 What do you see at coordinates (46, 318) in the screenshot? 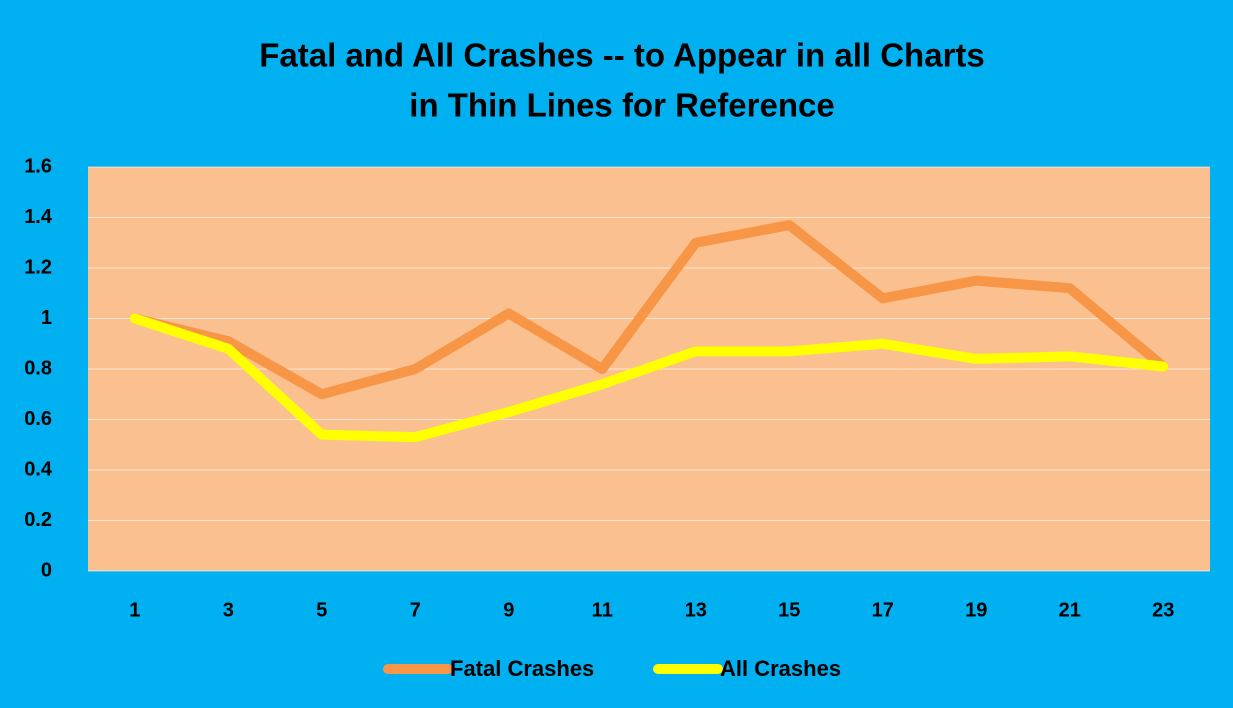
I see `y-tick-label: 1` at bounding box center [46, 318].